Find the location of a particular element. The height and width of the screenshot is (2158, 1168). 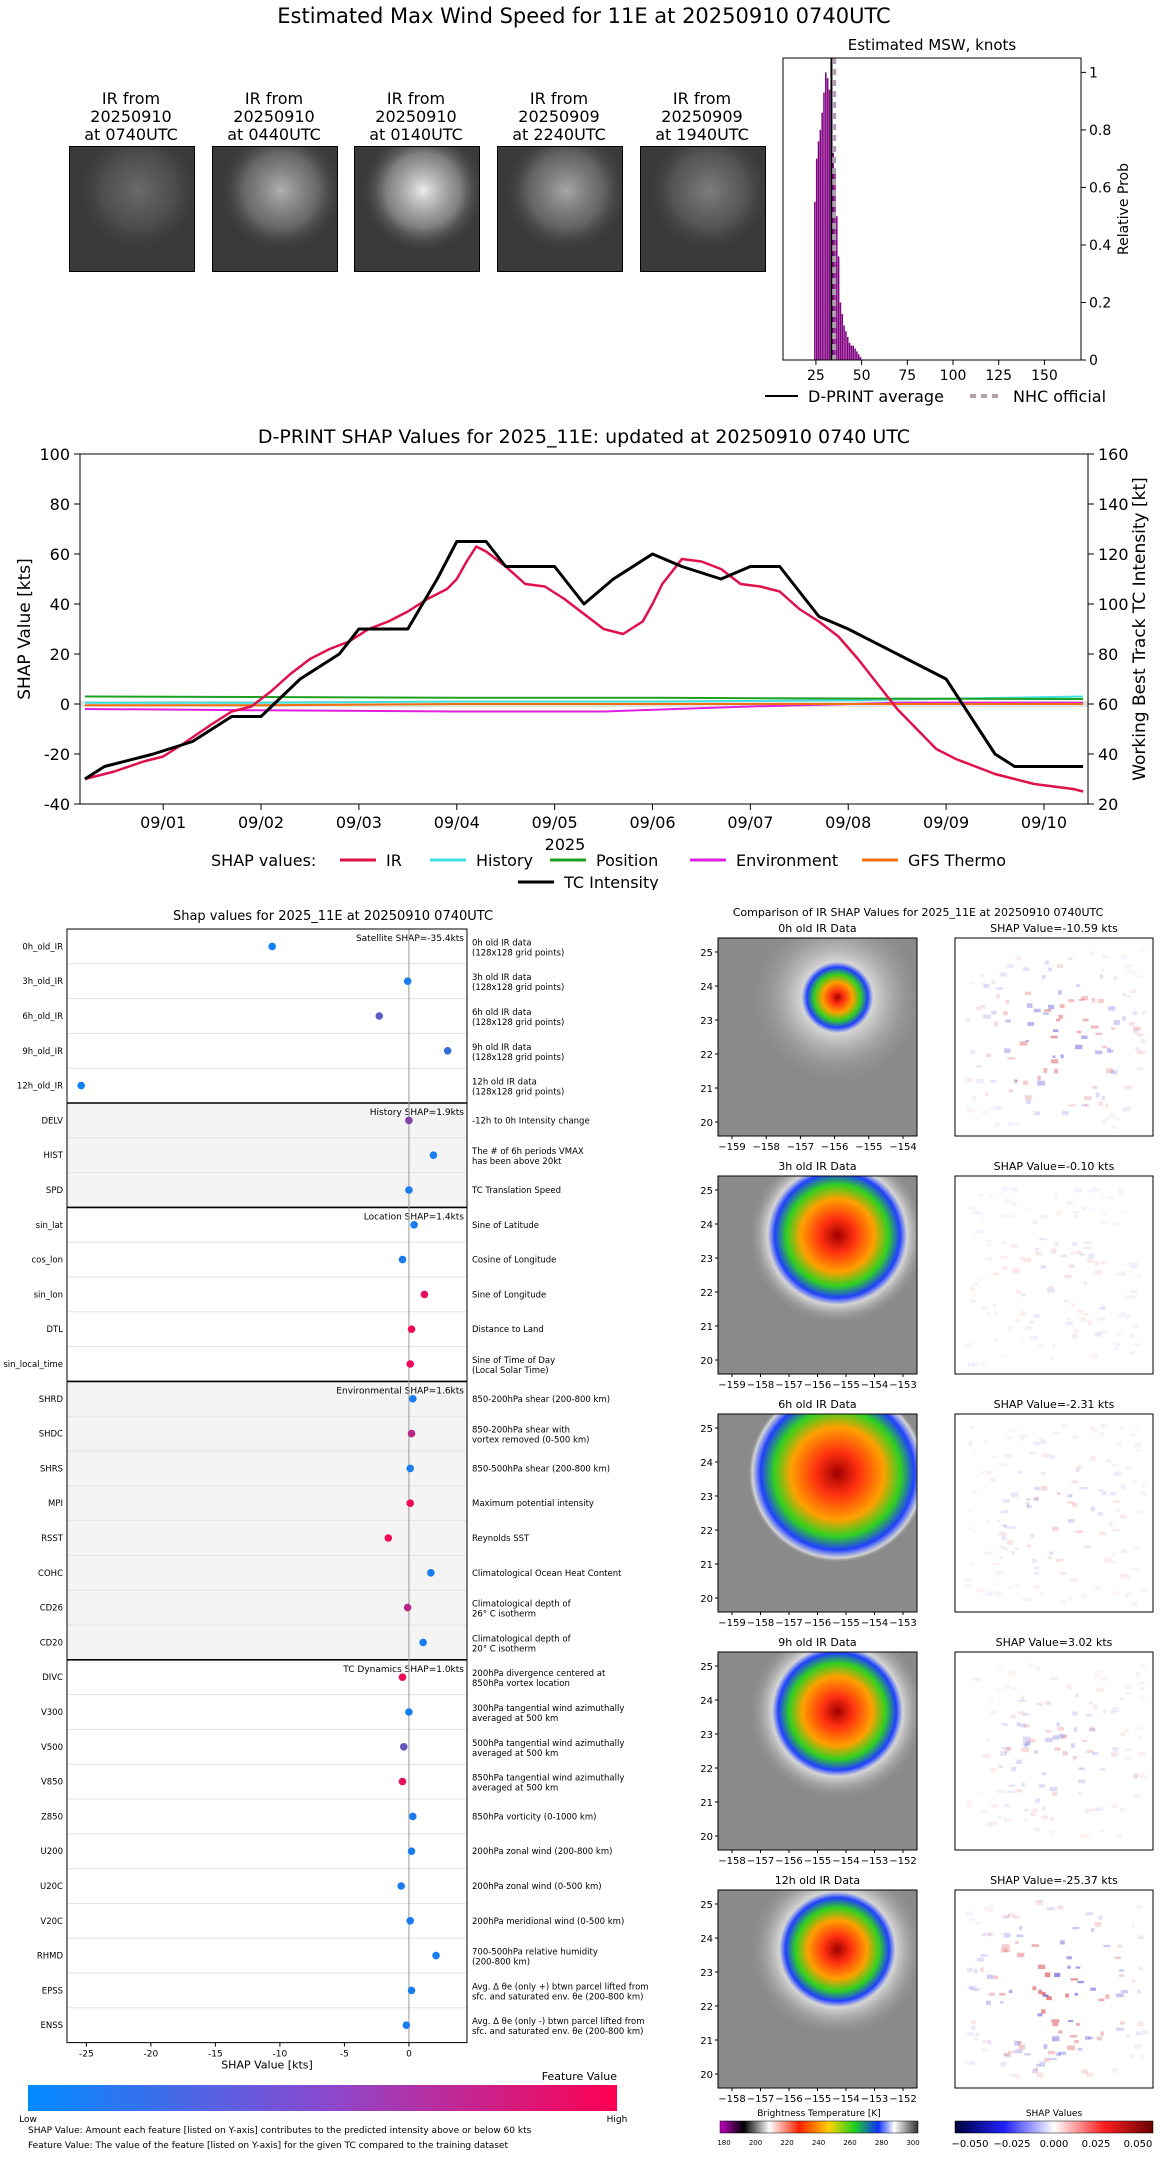

histogram-x-tick-label: 50 is located at coordinates (862, 376).